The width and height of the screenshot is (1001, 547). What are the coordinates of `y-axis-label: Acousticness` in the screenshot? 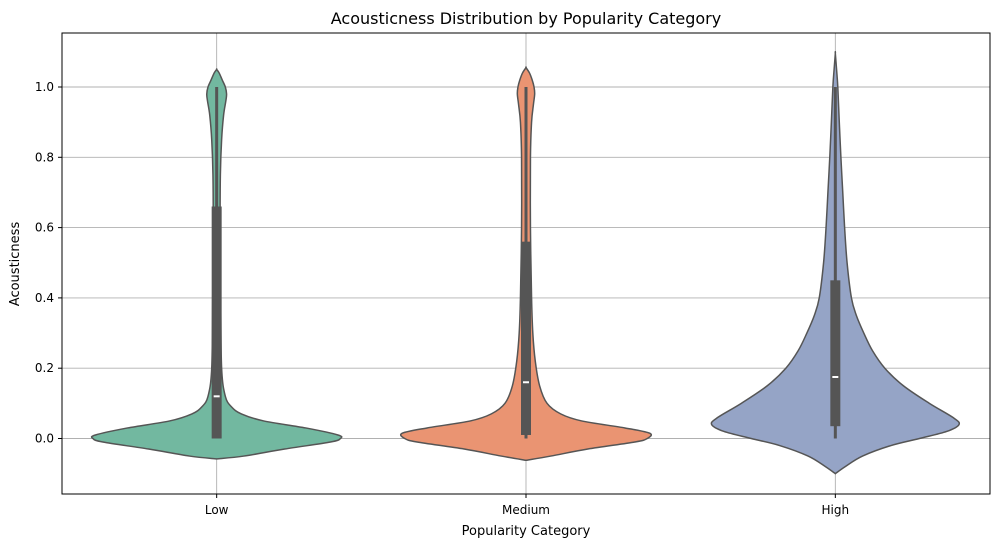 It's located at (15, 264).